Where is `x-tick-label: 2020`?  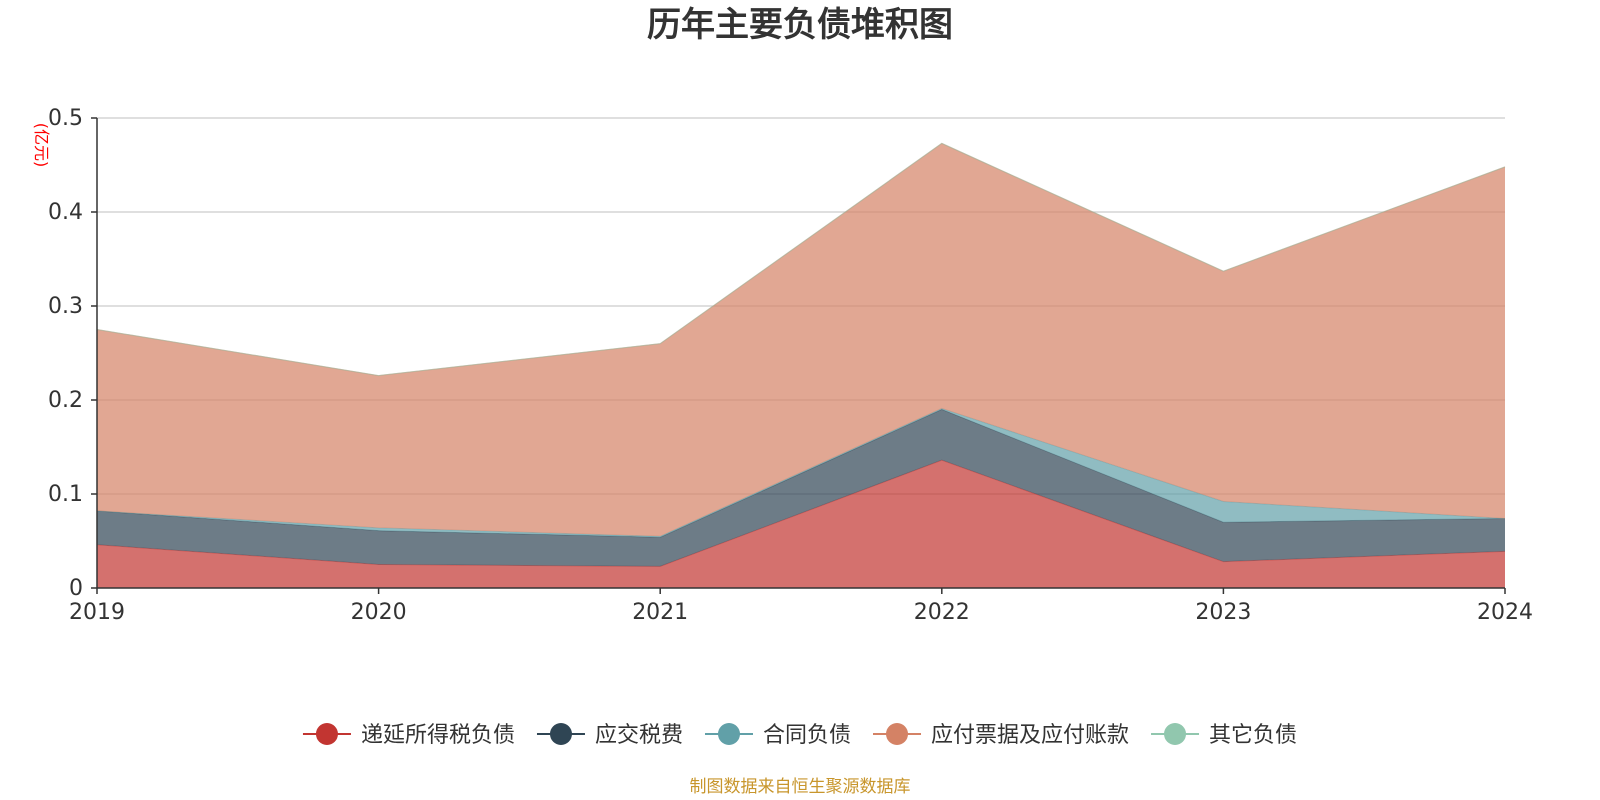
x-tick-label: 2020 is located at coordinates (379, 612).